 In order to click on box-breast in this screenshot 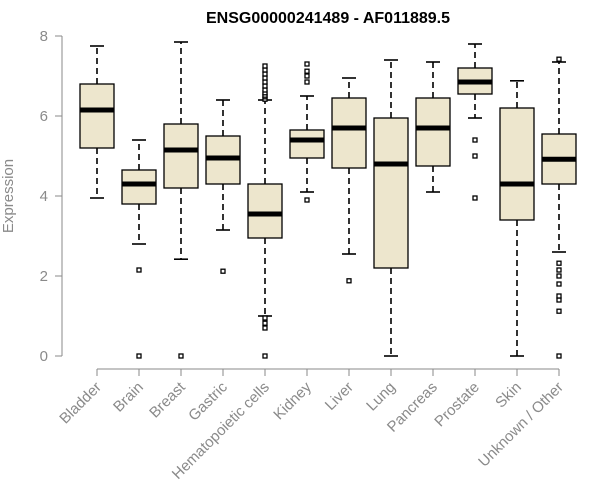, I will do `click(181, 200)`.